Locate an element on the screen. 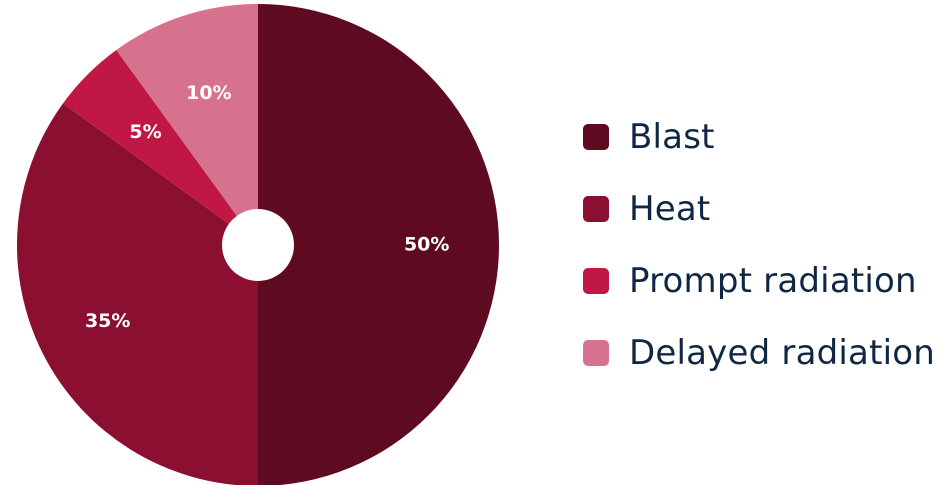 Image resolution: width=945 pixels, height=485 pixels. legend-item-blast: Blast is located at coordinates (759, 137).